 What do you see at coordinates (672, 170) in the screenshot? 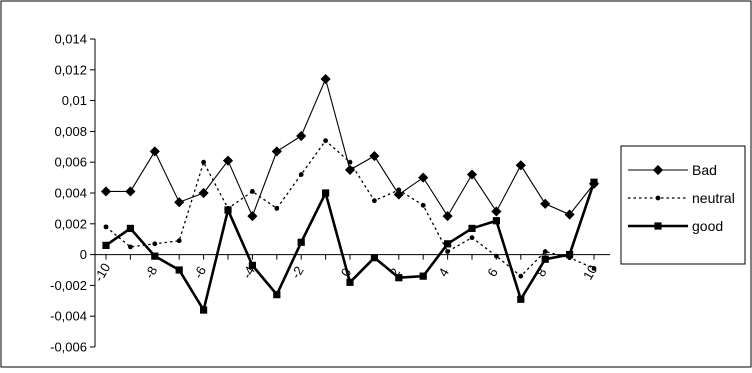
I see `legend-item-bad: Bad` at bounding box center [672, 170].